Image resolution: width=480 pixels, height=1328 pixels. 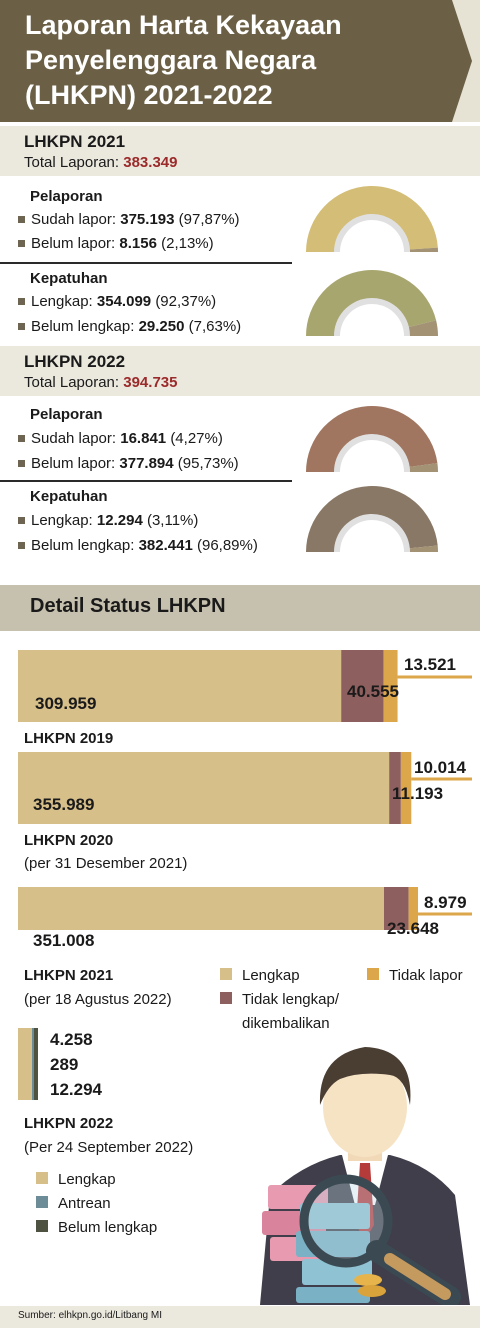 I want to click on gauge-2022-pelaporan, so click(x=372, y=439).